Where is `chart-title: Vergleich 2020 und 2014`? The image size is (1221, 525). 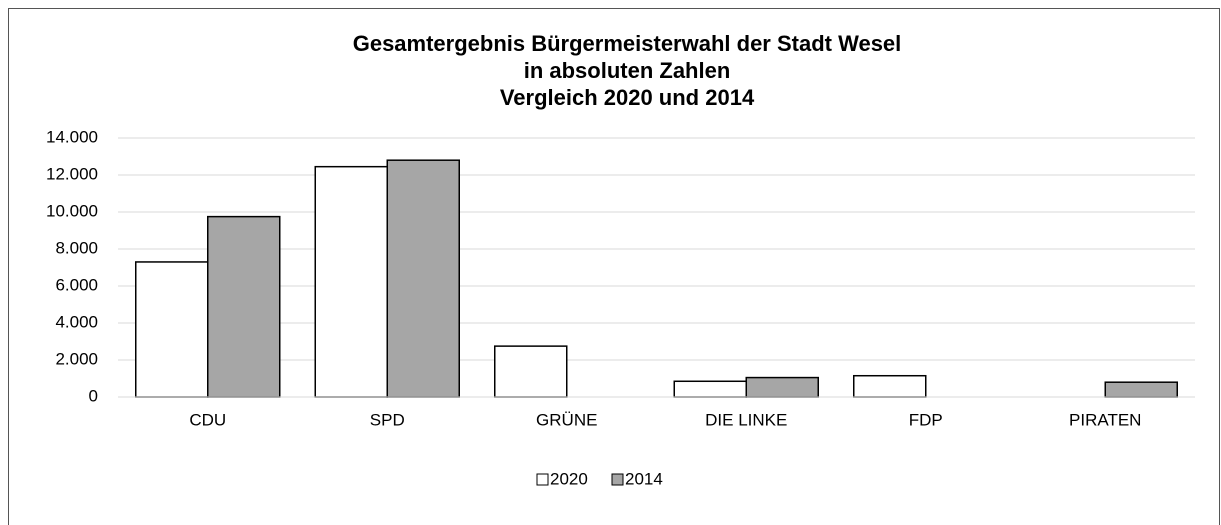
chart-title: Vergleich 2020 und 2014 is located at coordinates (627, 97).